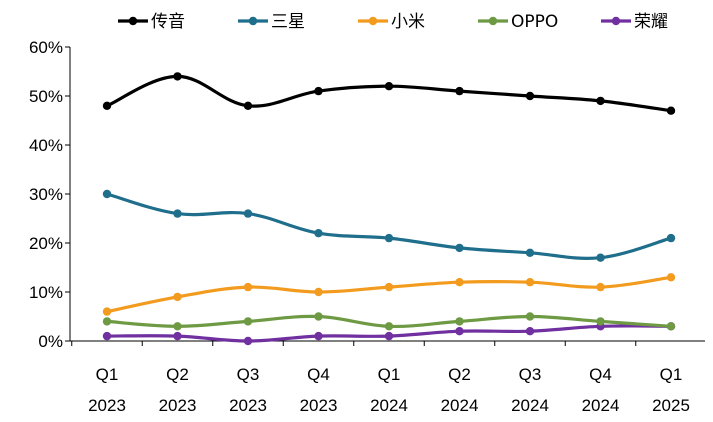 The image size is (713, 422). What do you see at coordinates (408, 22) in the screenshot?
I see `legend-label: 小米` at bounding box center [408, 22].